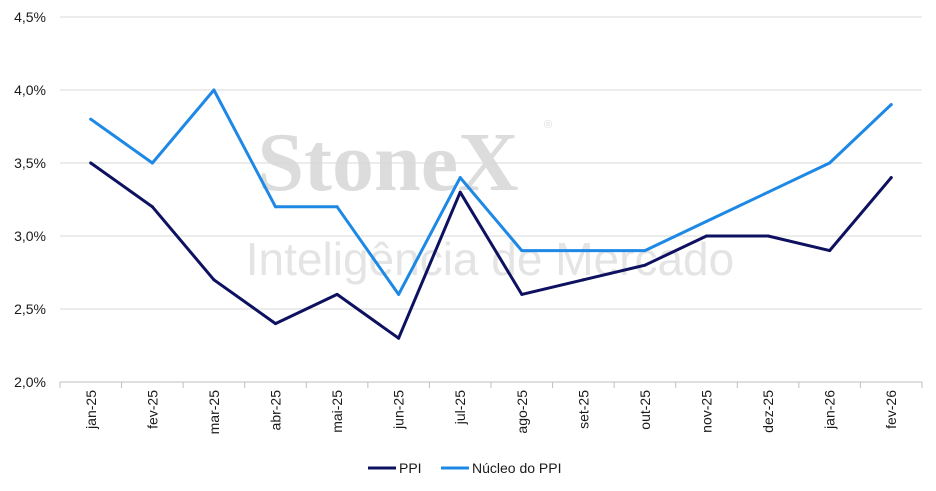  I want to click on x-tick-label: fev-25, so click(152, 409).